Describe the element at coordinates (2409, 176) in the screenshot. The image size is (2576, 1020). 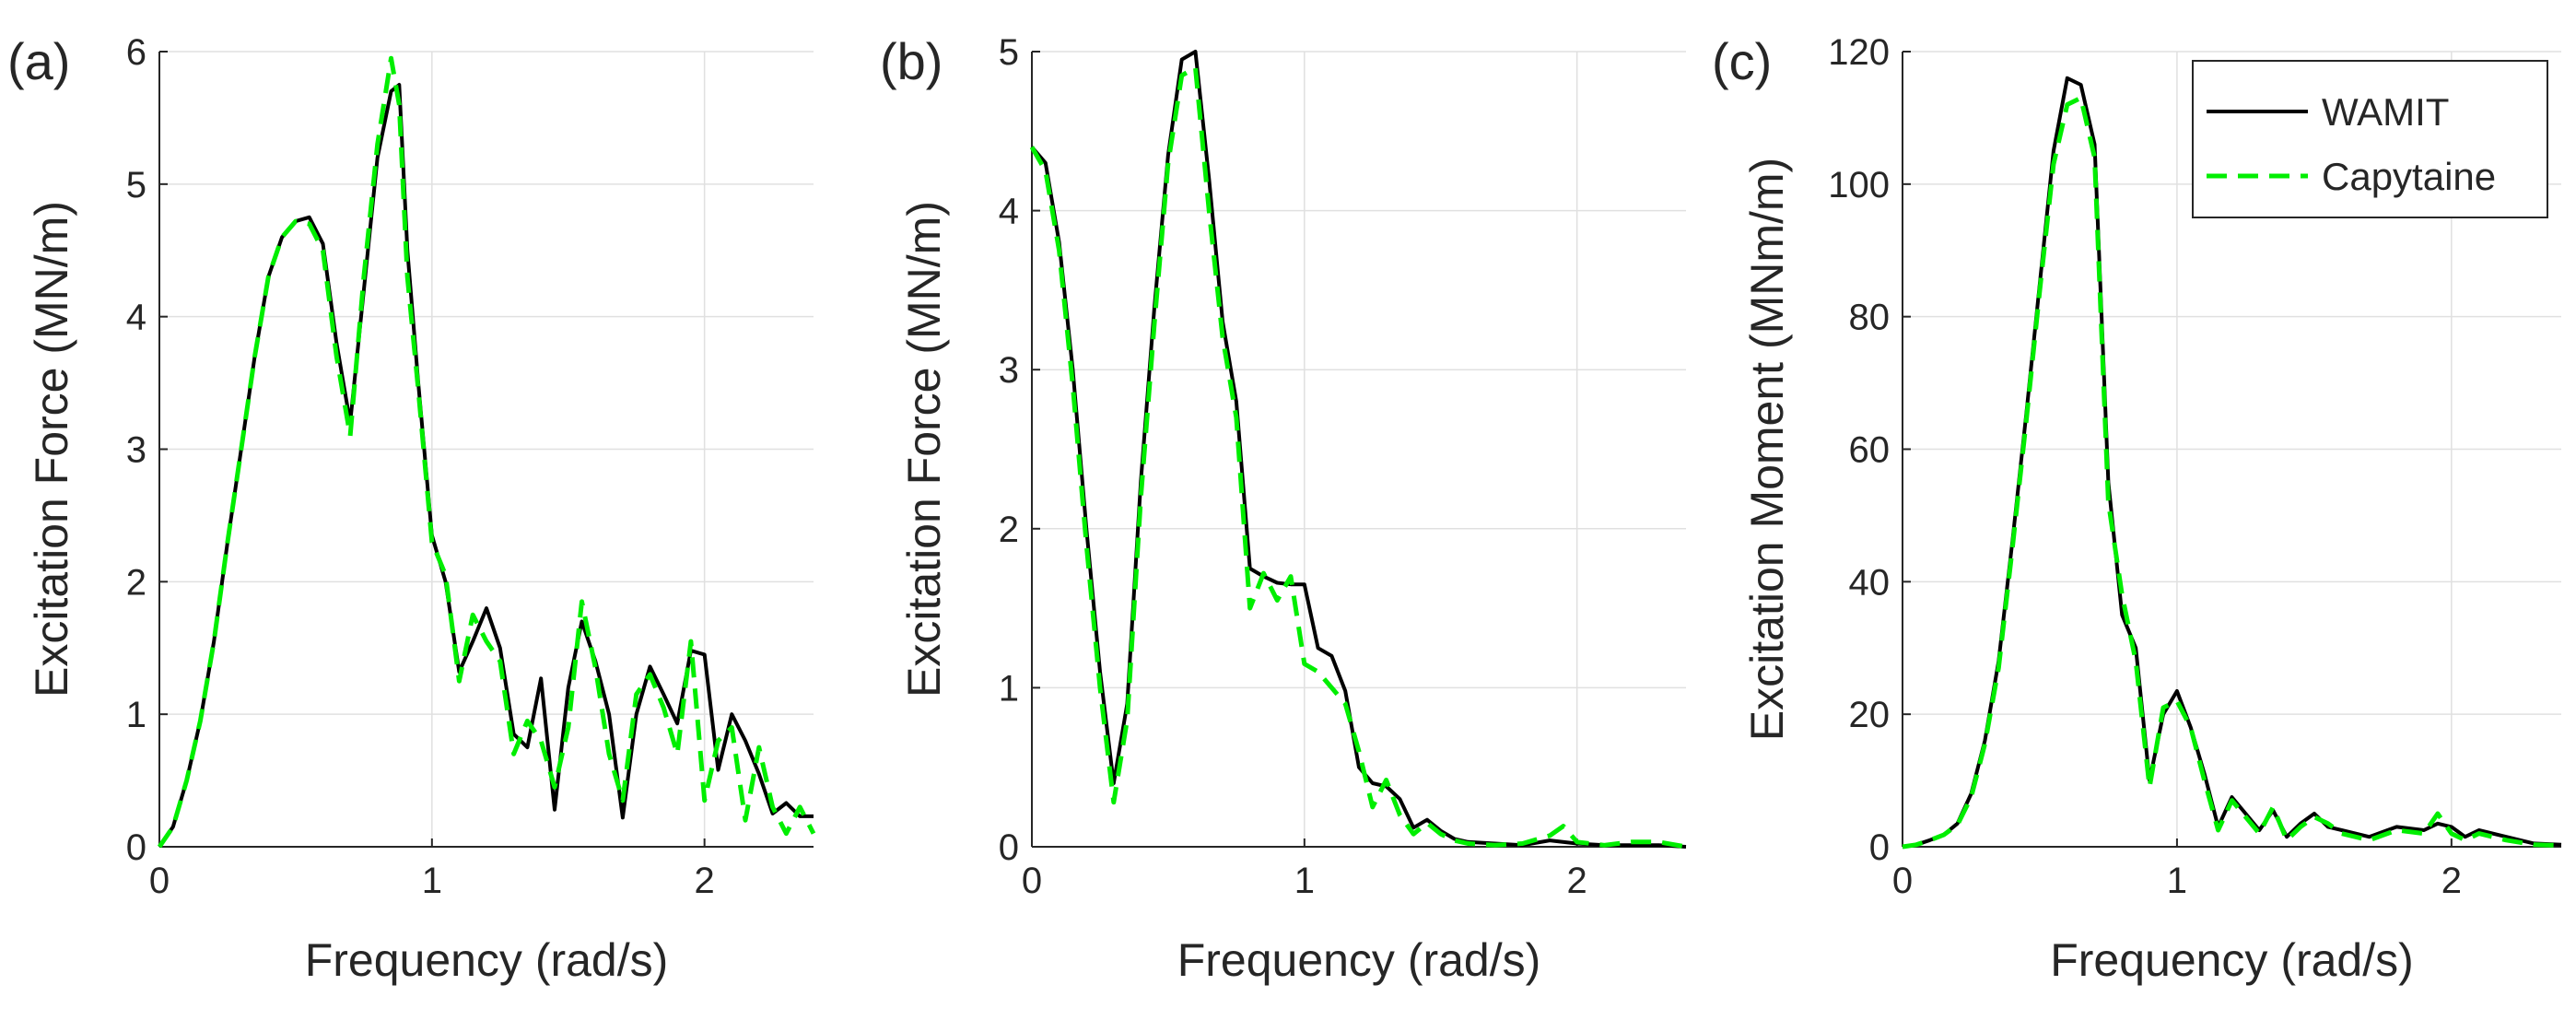
I see `legend-label-capytaine: Capytaine` at that location.